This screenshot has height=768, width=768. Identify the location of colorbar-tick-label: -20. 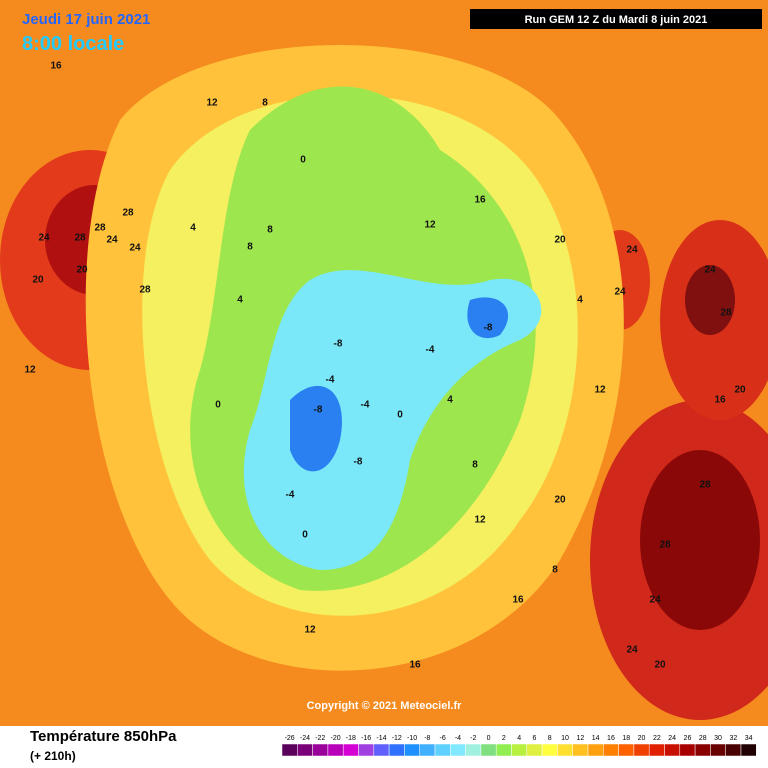
(335, 738).